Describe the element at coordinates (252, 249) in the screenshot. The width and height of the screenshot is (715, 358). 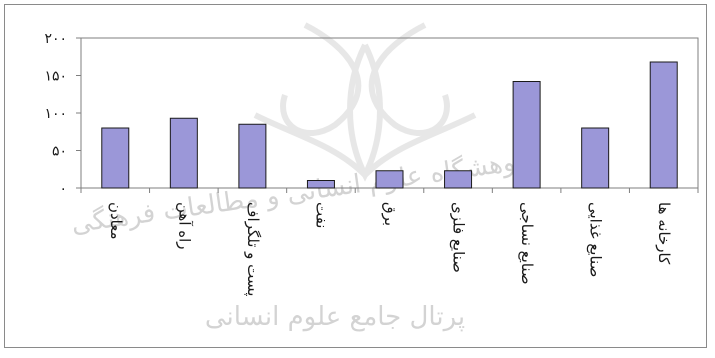
I see `x-tick-label: پست و تلگراف` at that location.